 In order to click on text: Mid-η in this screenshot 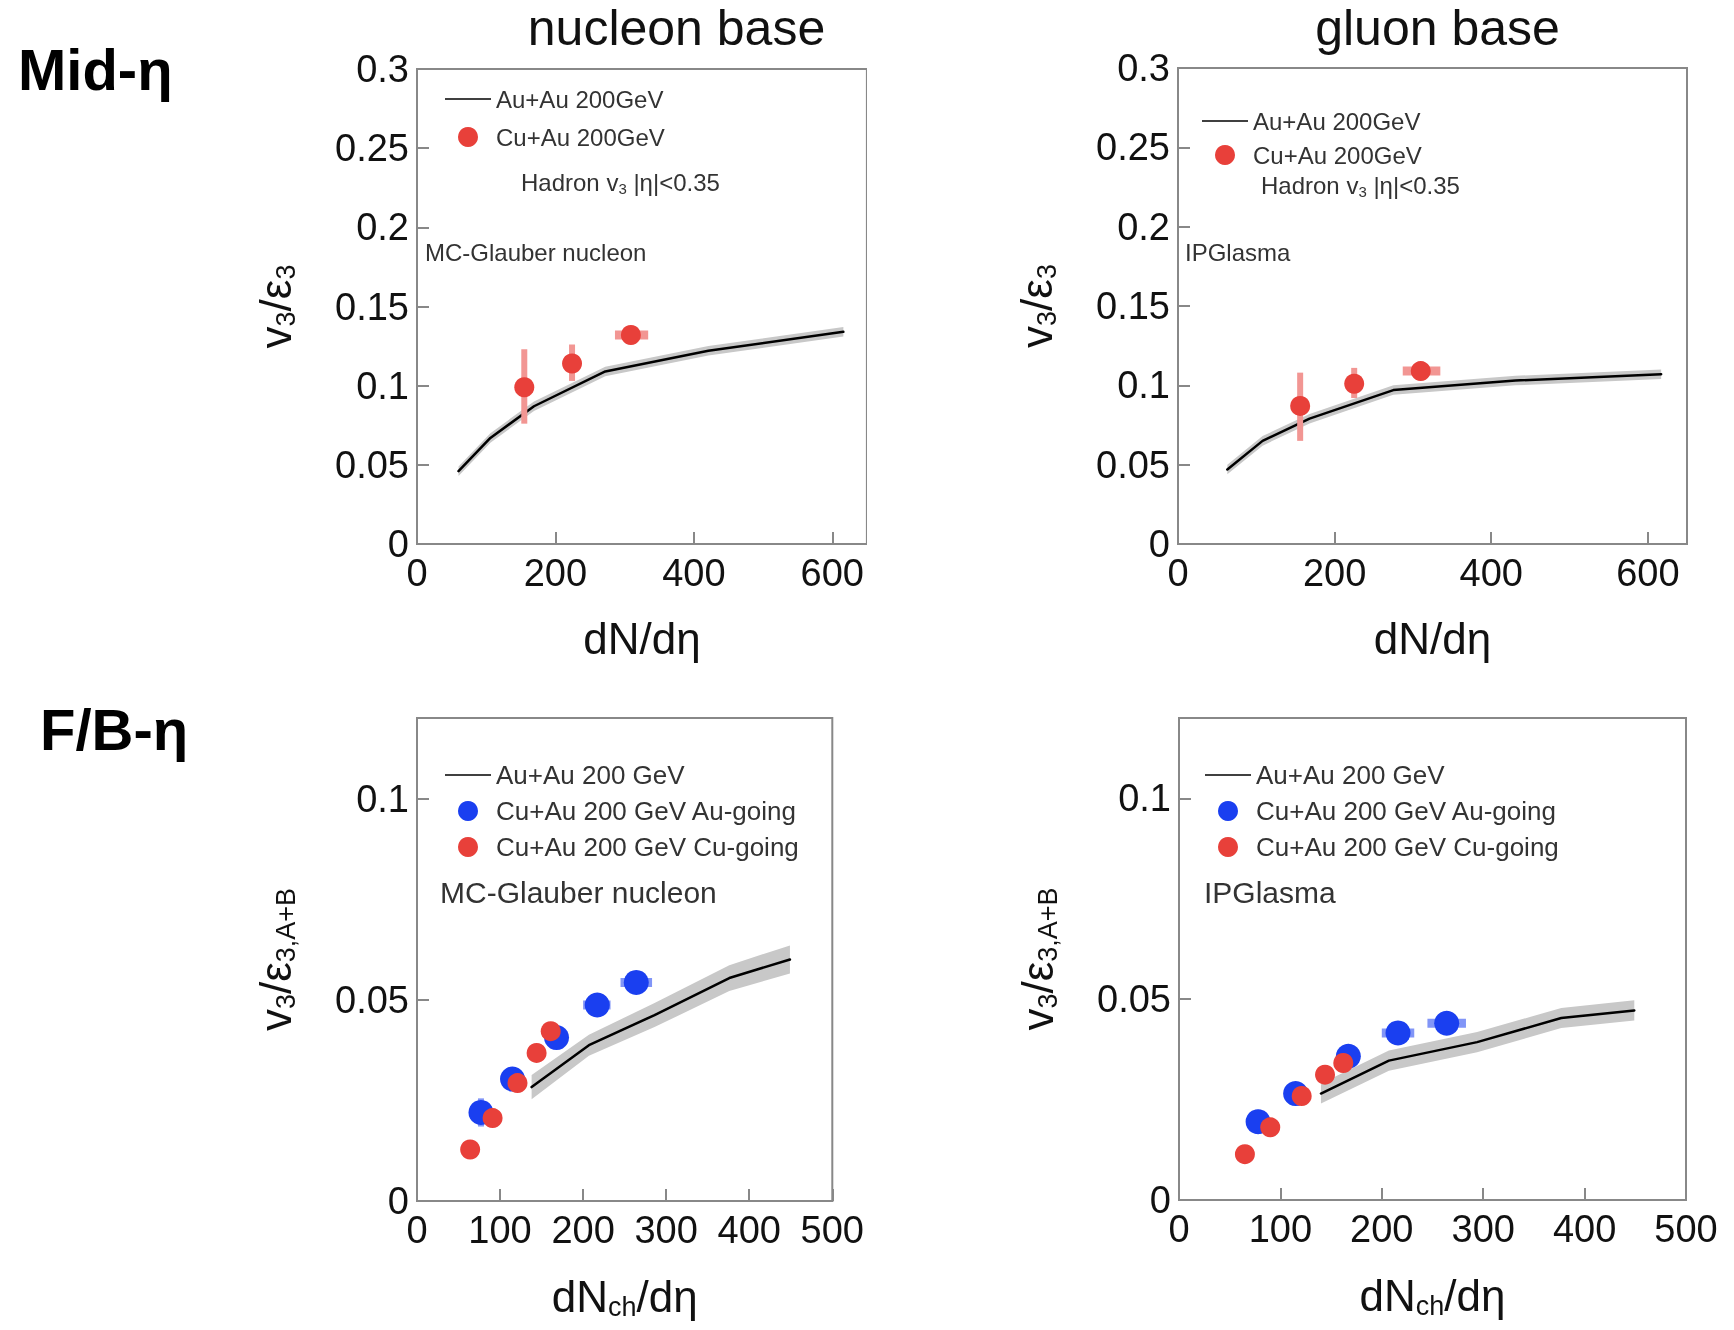, I will do `click(95, 69)`.